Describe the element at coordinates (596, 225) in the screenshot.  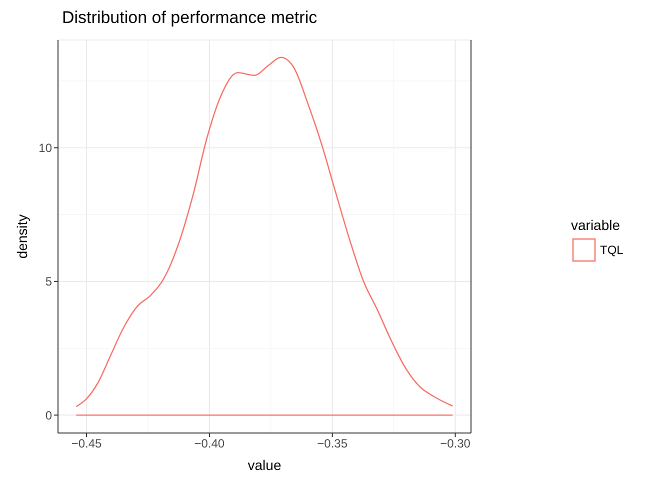
I see `legend-title: variable` at that location.